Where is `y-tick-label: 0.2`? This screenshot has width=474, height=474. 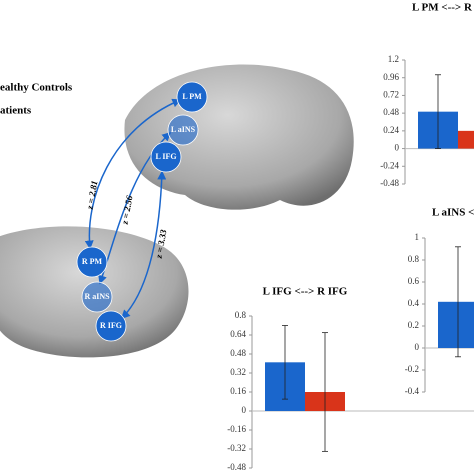
y-tick-label: 0.2 is located at coordinates (413, 325).